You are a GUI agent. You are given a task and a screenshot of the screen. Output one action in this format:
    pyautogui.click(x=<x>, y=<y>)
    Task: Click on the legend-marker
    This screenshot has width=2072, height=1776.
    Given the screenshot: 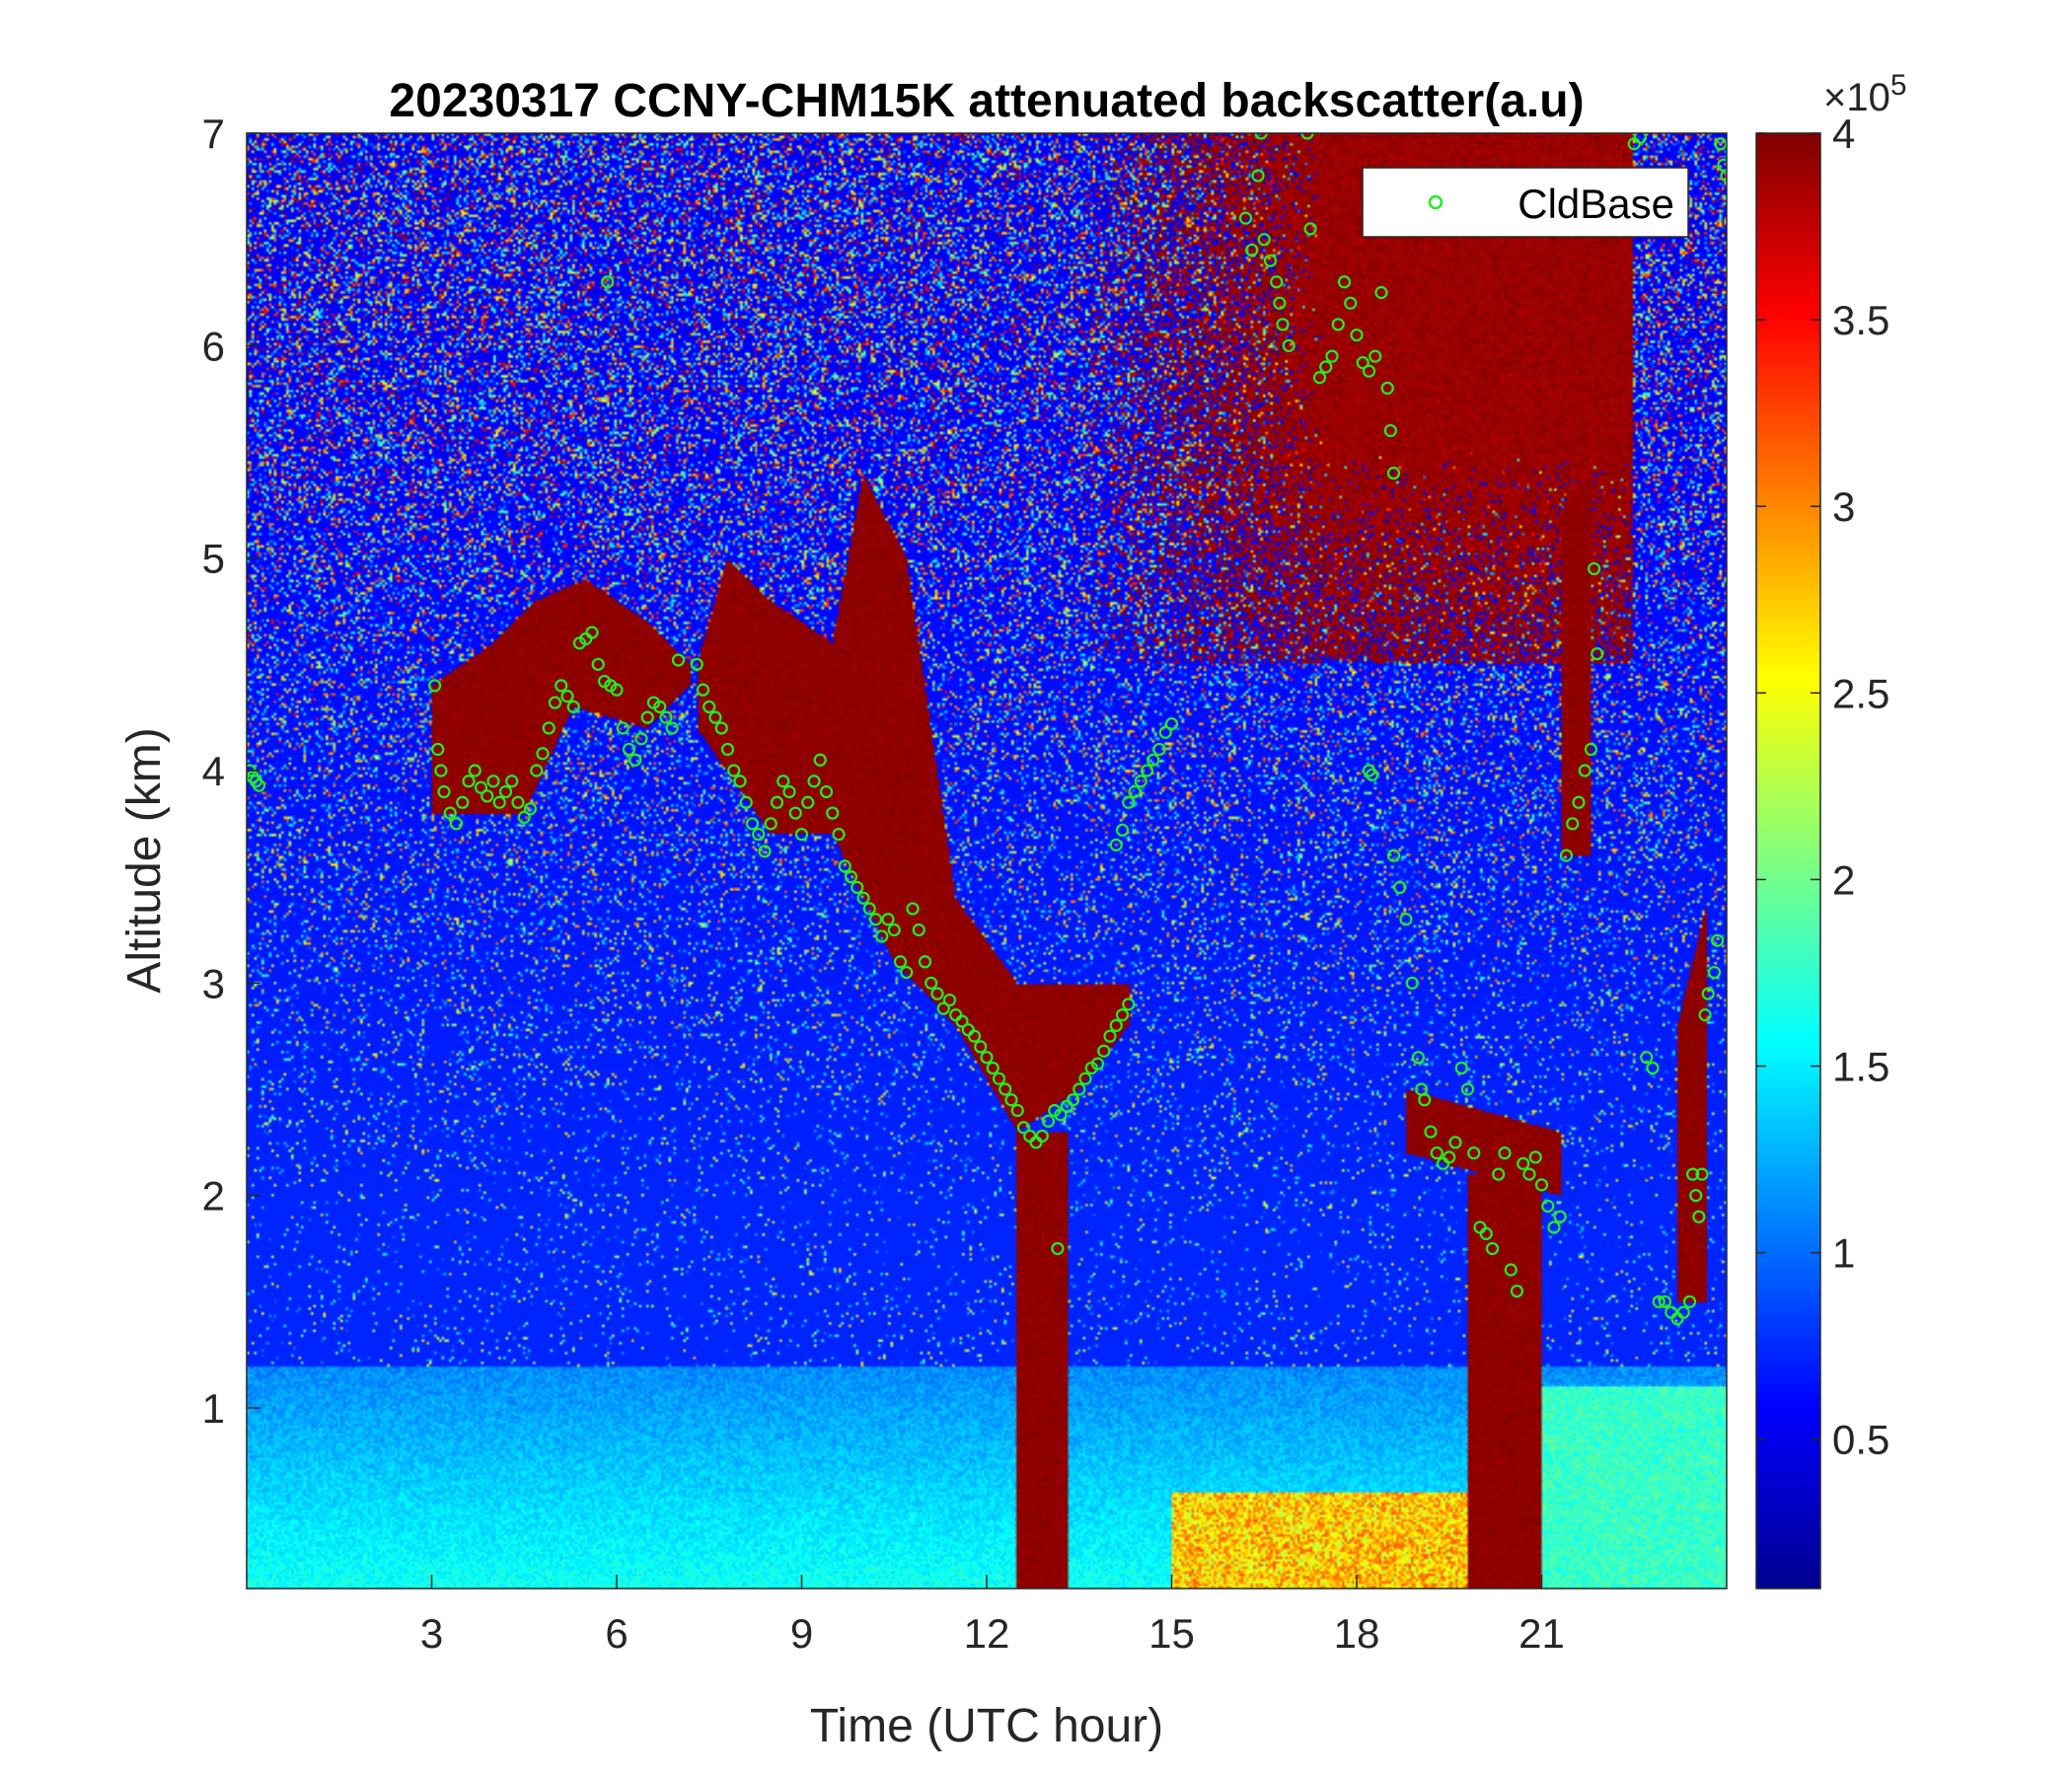 What is the action you would take?
    pyautogui.click(x=1436, y=202)
    